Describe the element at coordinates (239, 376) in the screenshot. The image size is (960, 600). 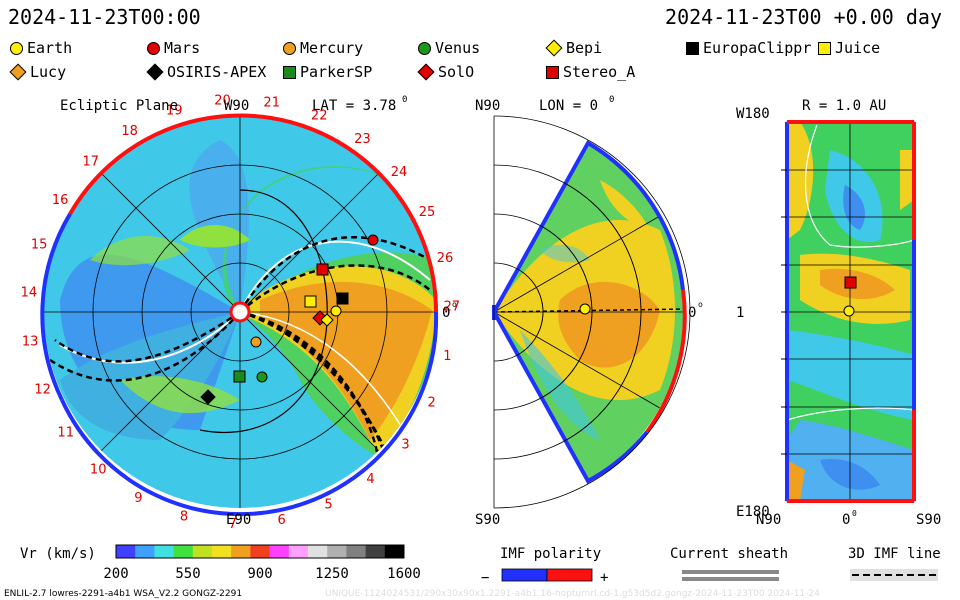
I see `parker-marker` at that location.